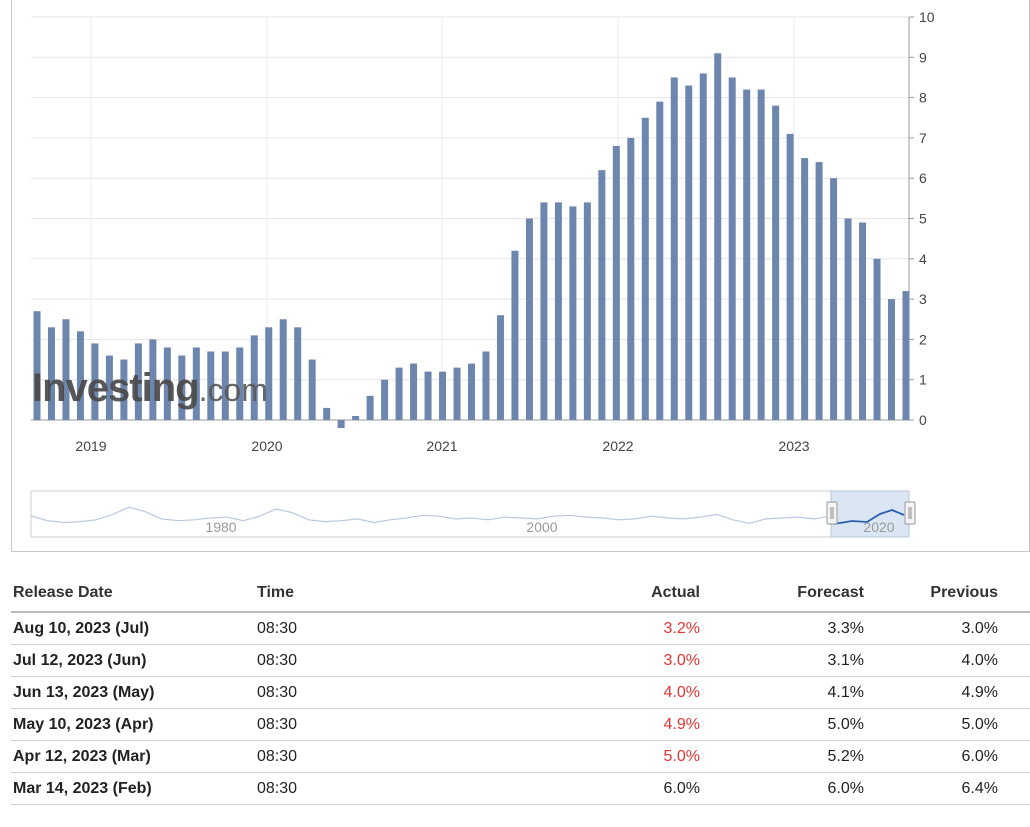  Describe the element at coordinates (923, 178) in the screenshot. I see `y-tick-label: 6` at that location.